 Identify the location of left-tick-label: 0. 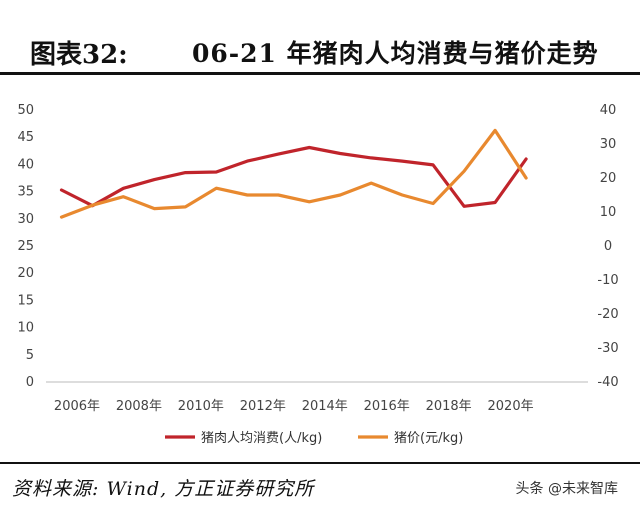
(30, 382).